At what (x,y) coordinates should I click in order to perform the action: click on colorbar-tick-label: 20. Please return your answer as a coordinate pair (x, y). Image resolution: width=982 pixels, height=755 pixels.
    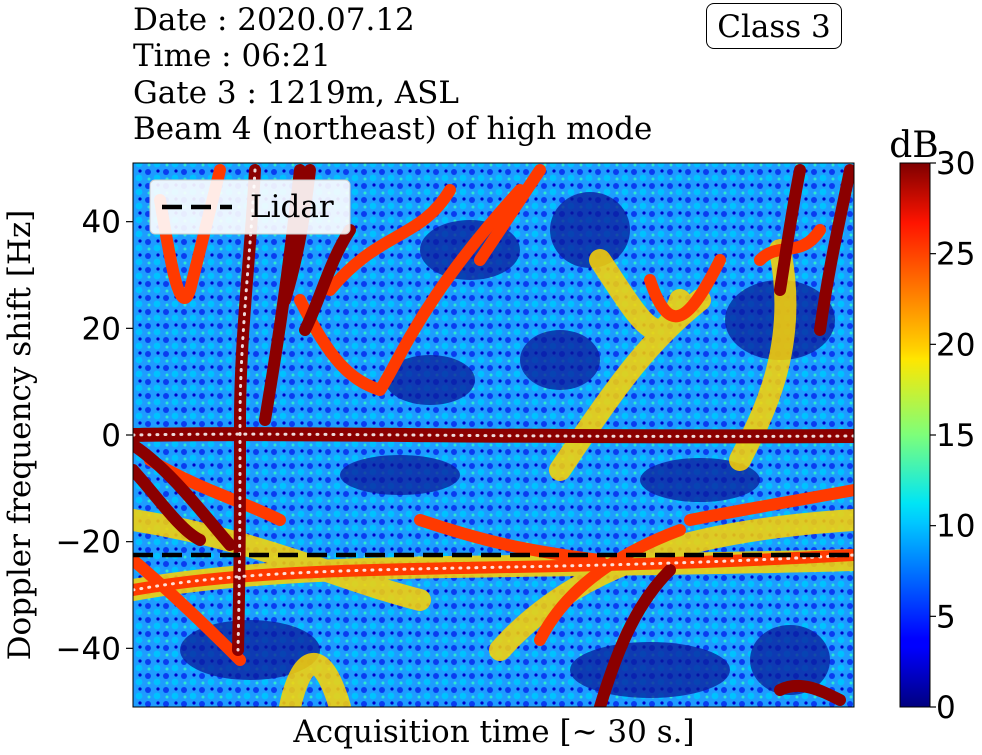
    Looking at the image, I should click on (955, 345).